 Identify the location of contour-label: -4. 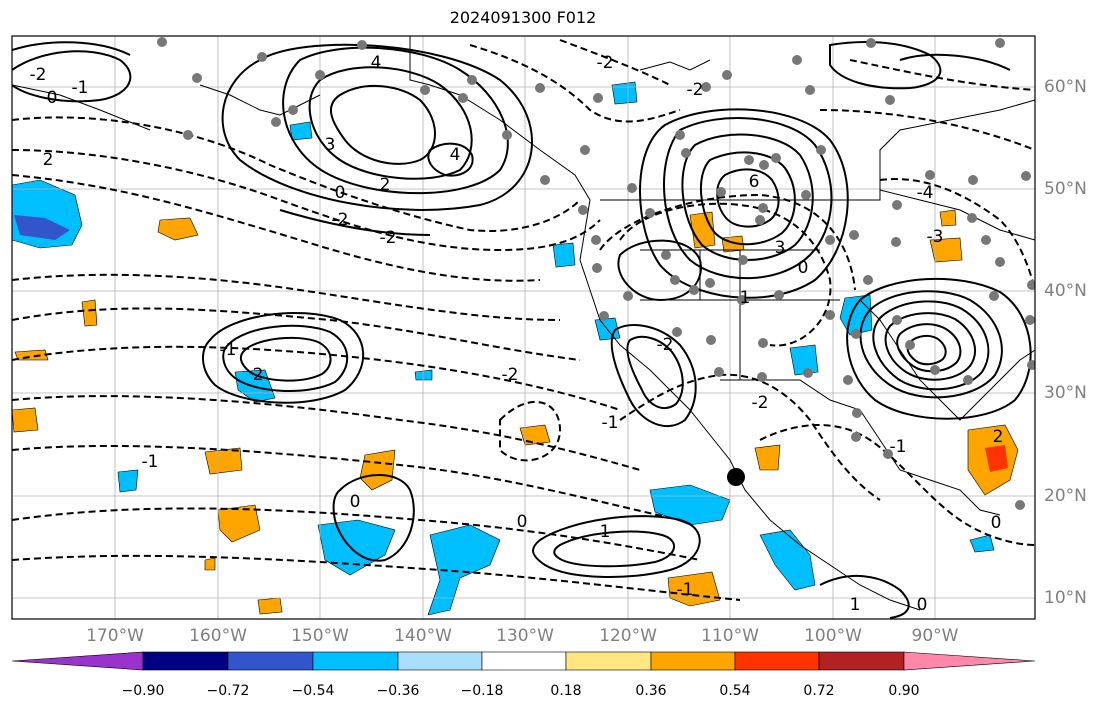
(925, 193).